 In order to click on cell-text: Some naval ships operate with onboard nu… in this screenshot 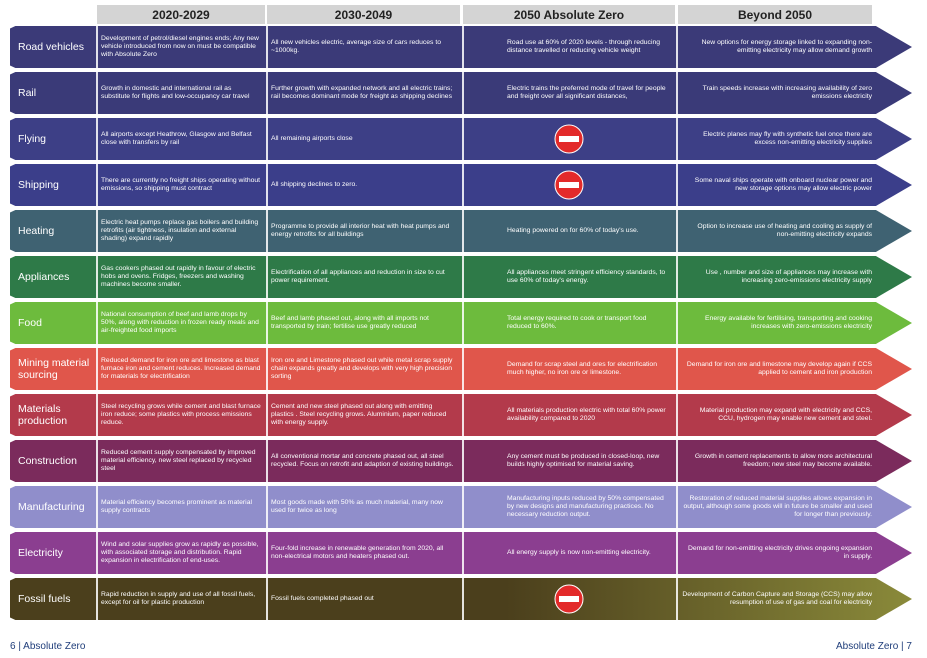, I will do `click(783, 184)`.